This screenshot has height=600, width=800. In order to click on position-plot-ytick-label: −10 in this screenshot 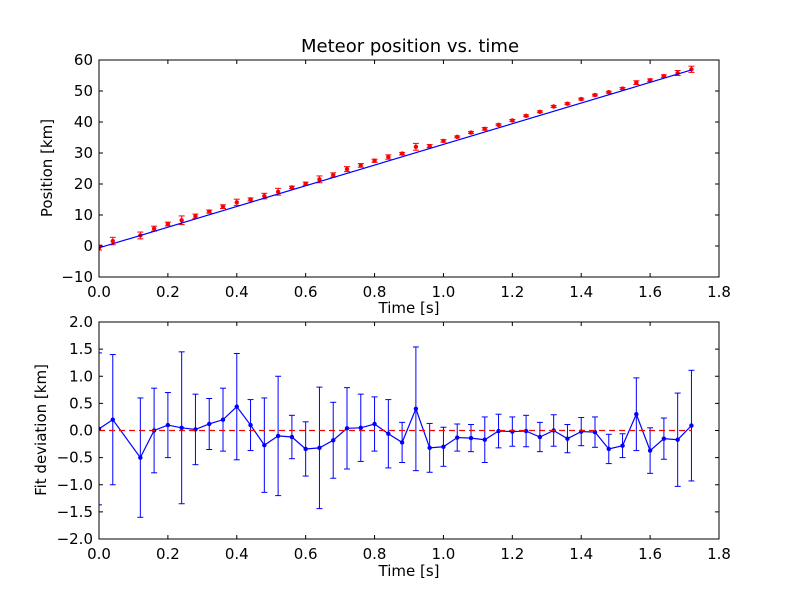, I will do `click(77, 277)`.